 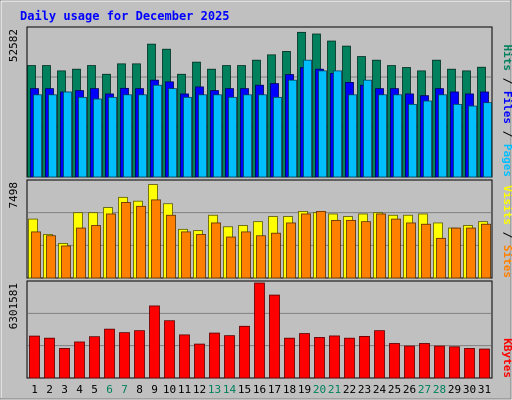 What do you see at coordinates (244, 389) in the screenshot?
I see `x-tick-label: 15` at bounding box center [244, 389].